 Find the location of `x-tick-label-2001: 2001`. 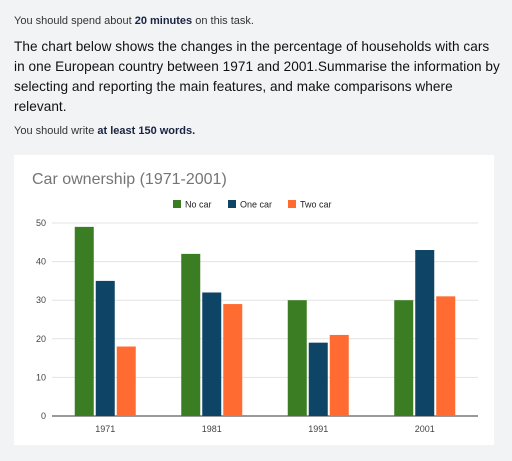

x-tick-label-2001: 2001 is located at coordinates (425, 429).